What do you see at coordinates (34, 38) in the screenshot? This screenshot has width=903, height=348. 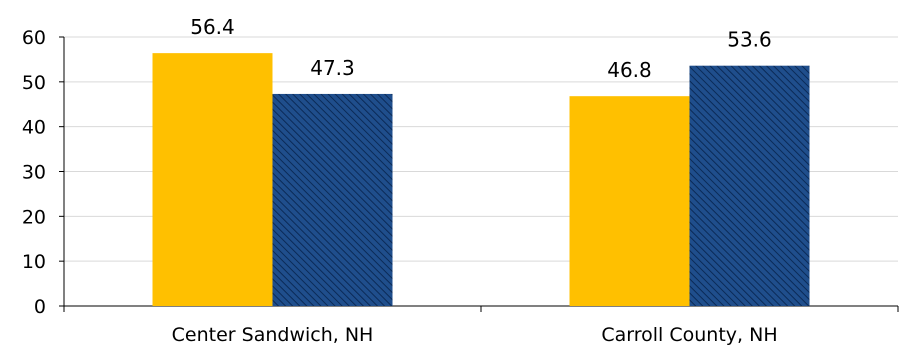 I see `y-tick-label: 60` at bounding box center [34, 38].